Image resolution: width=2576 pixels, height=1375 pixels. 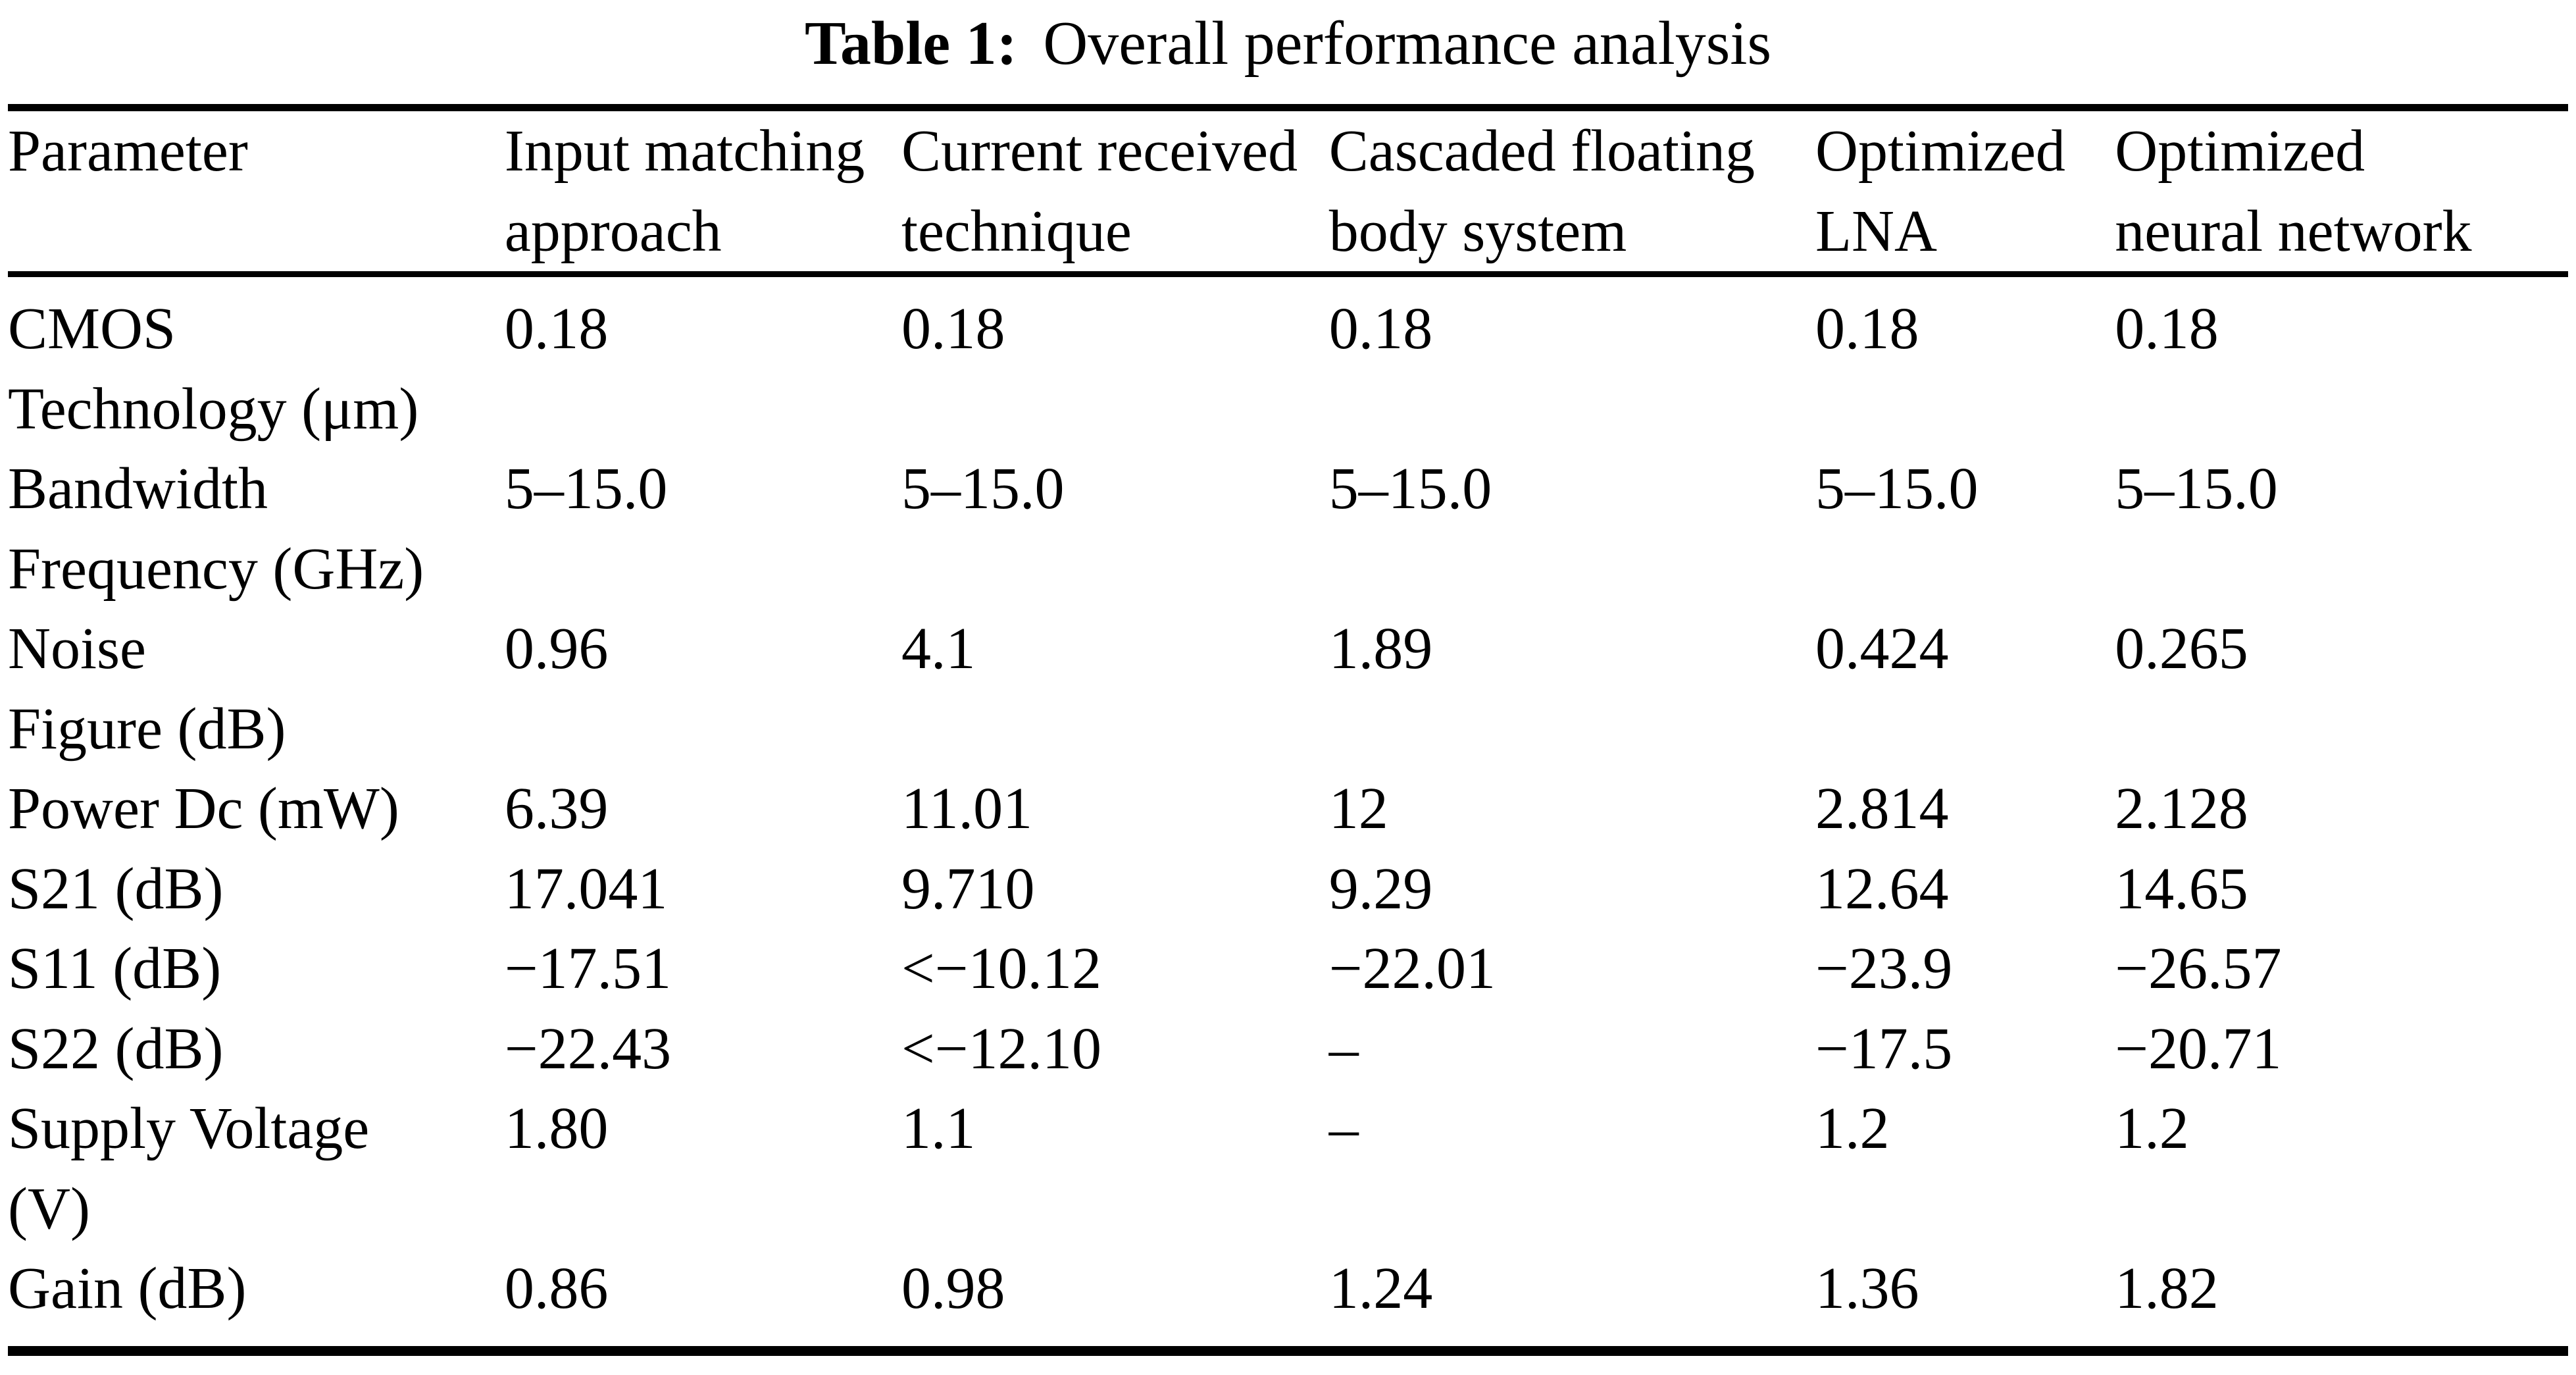 I want to click on table-row: Gain (dB) 0.86 0.98 1.24 1.36 1.82, so click(x=1288, y=1300).